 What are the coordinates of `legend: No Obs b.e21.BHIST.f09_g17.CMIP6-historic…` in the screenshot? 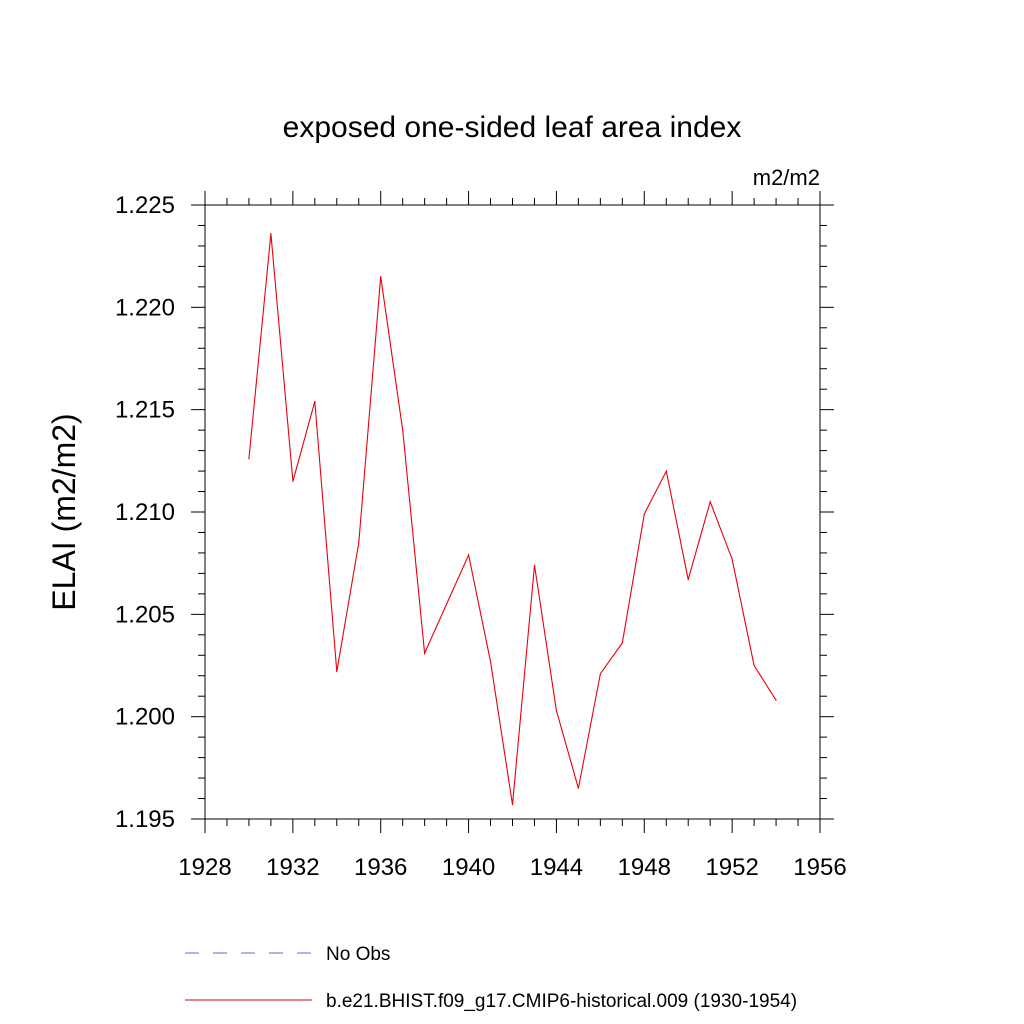 It's located at (491, 978).